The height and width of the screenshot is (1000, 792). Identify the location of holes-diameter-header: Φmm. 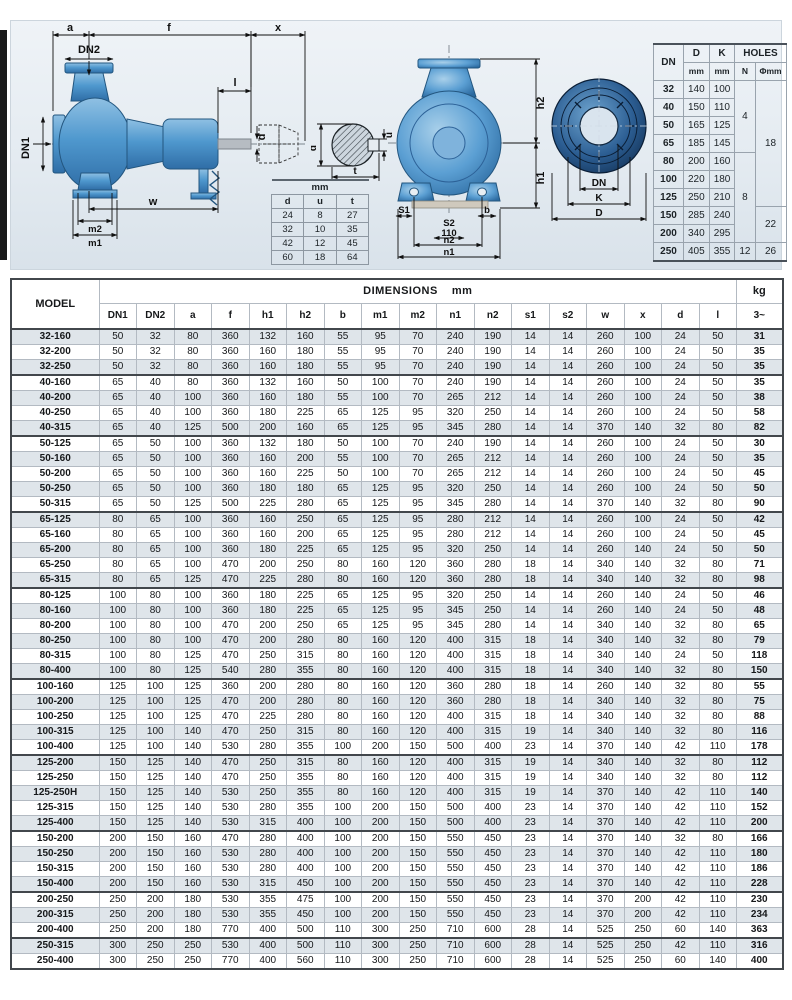
(770, 71).